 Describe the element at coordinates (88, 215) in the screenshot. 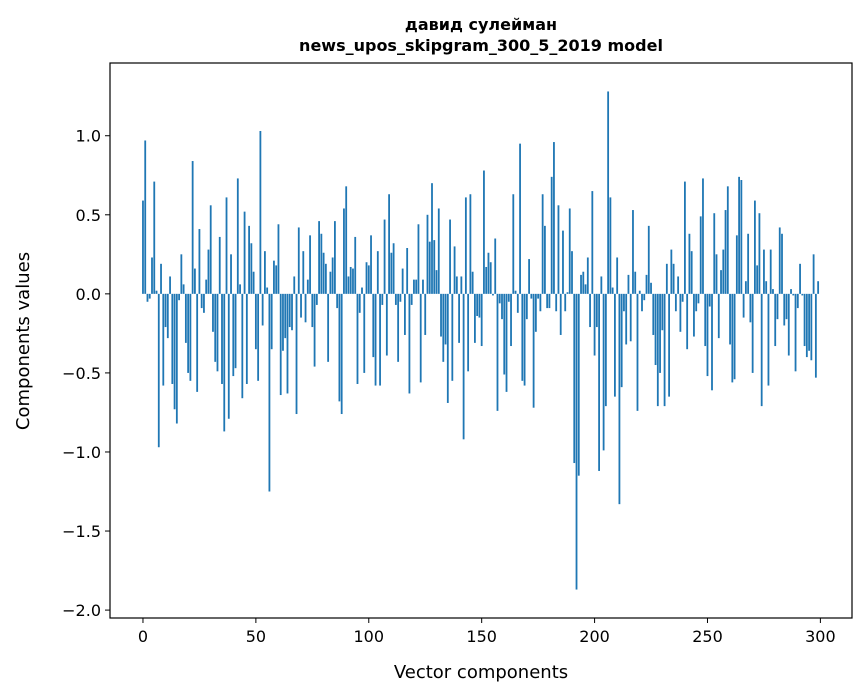

I see `y-tick-label: 0.5` at that location.